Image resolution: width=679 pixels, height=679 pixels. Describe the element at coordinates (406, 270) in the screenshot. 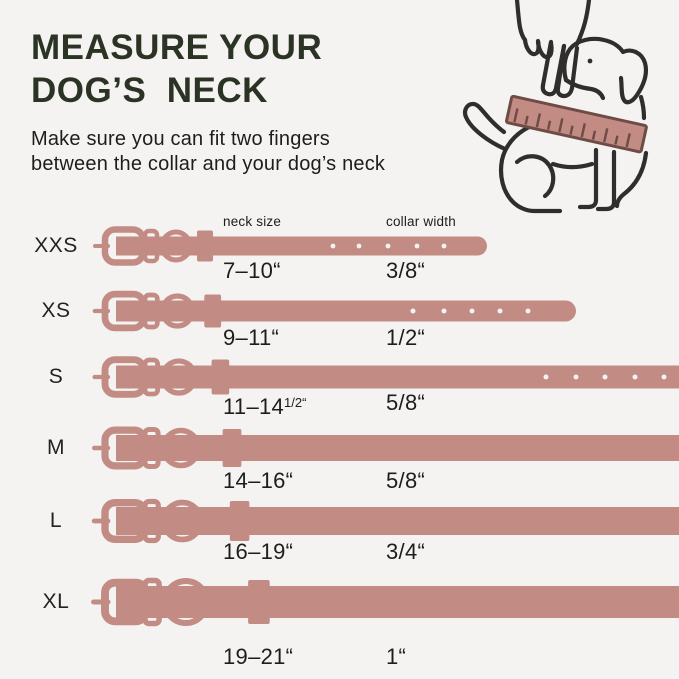

I see `collar-width-value: 3/8“` at that location.